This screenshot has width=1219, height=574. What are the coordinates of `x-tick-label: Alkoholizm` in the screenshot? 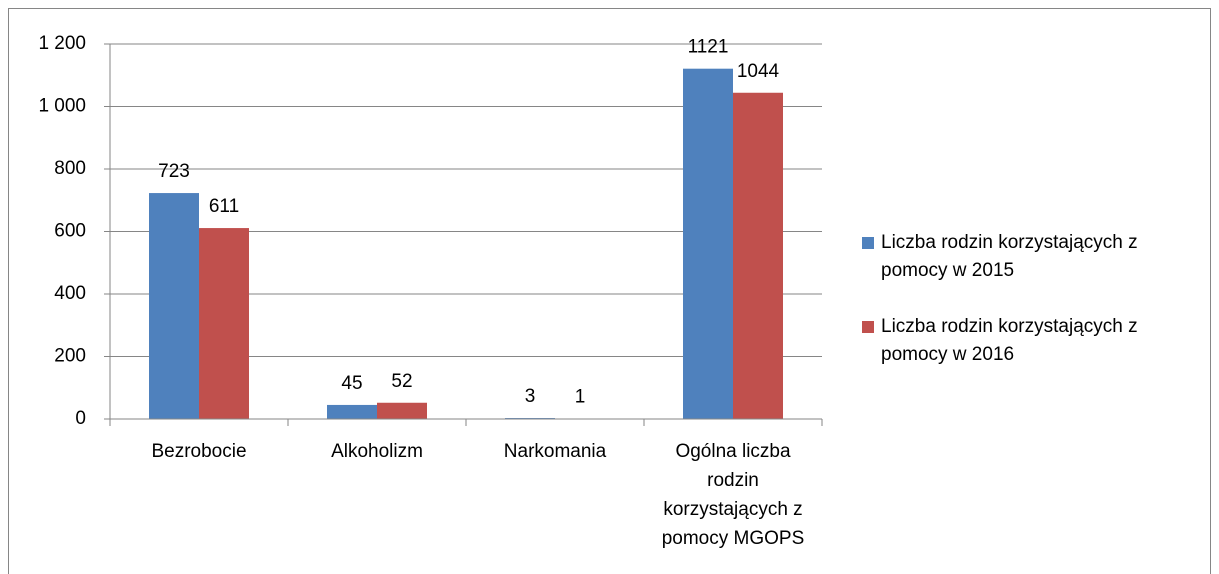 It's located at (377, 451).